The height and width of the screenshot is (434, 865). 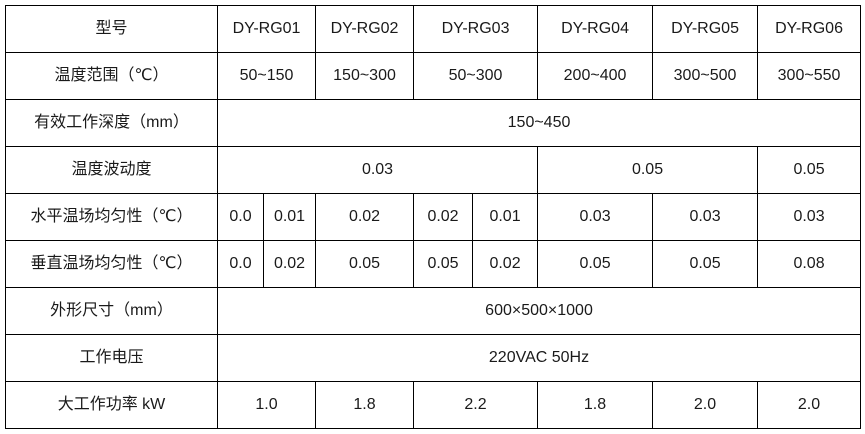 What do you see at coordinates (476, 76) in the screenshot?
I see `table-cell: 50~300` at bounding box center [476, 76].